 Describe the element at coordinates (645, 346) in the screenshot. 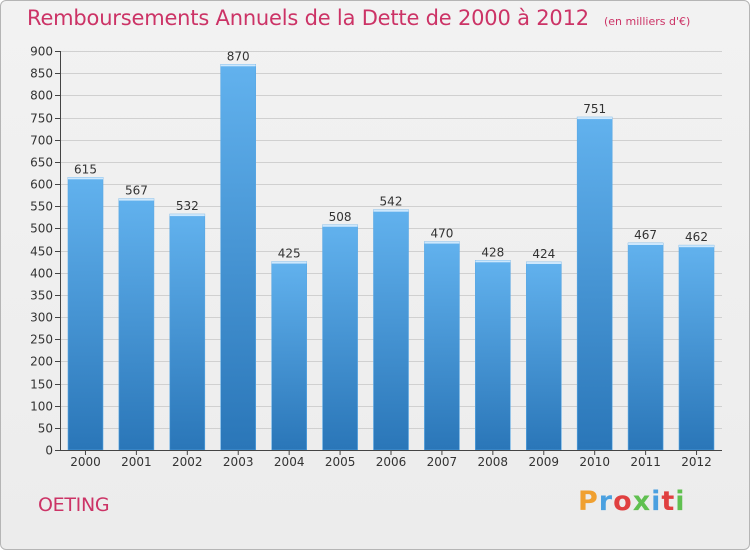

I see `bar-2011` at that location.